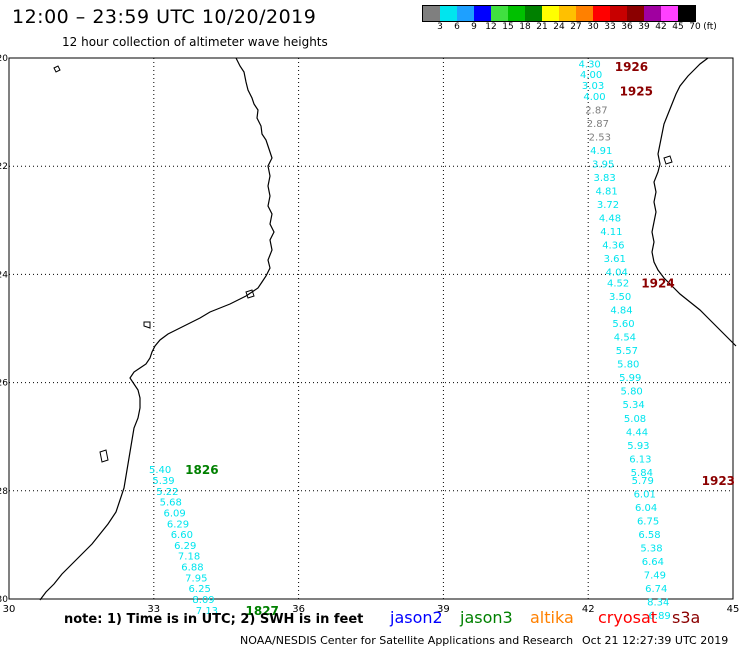  I want to click on legend-swatch-label: 9, so click(474, 27).